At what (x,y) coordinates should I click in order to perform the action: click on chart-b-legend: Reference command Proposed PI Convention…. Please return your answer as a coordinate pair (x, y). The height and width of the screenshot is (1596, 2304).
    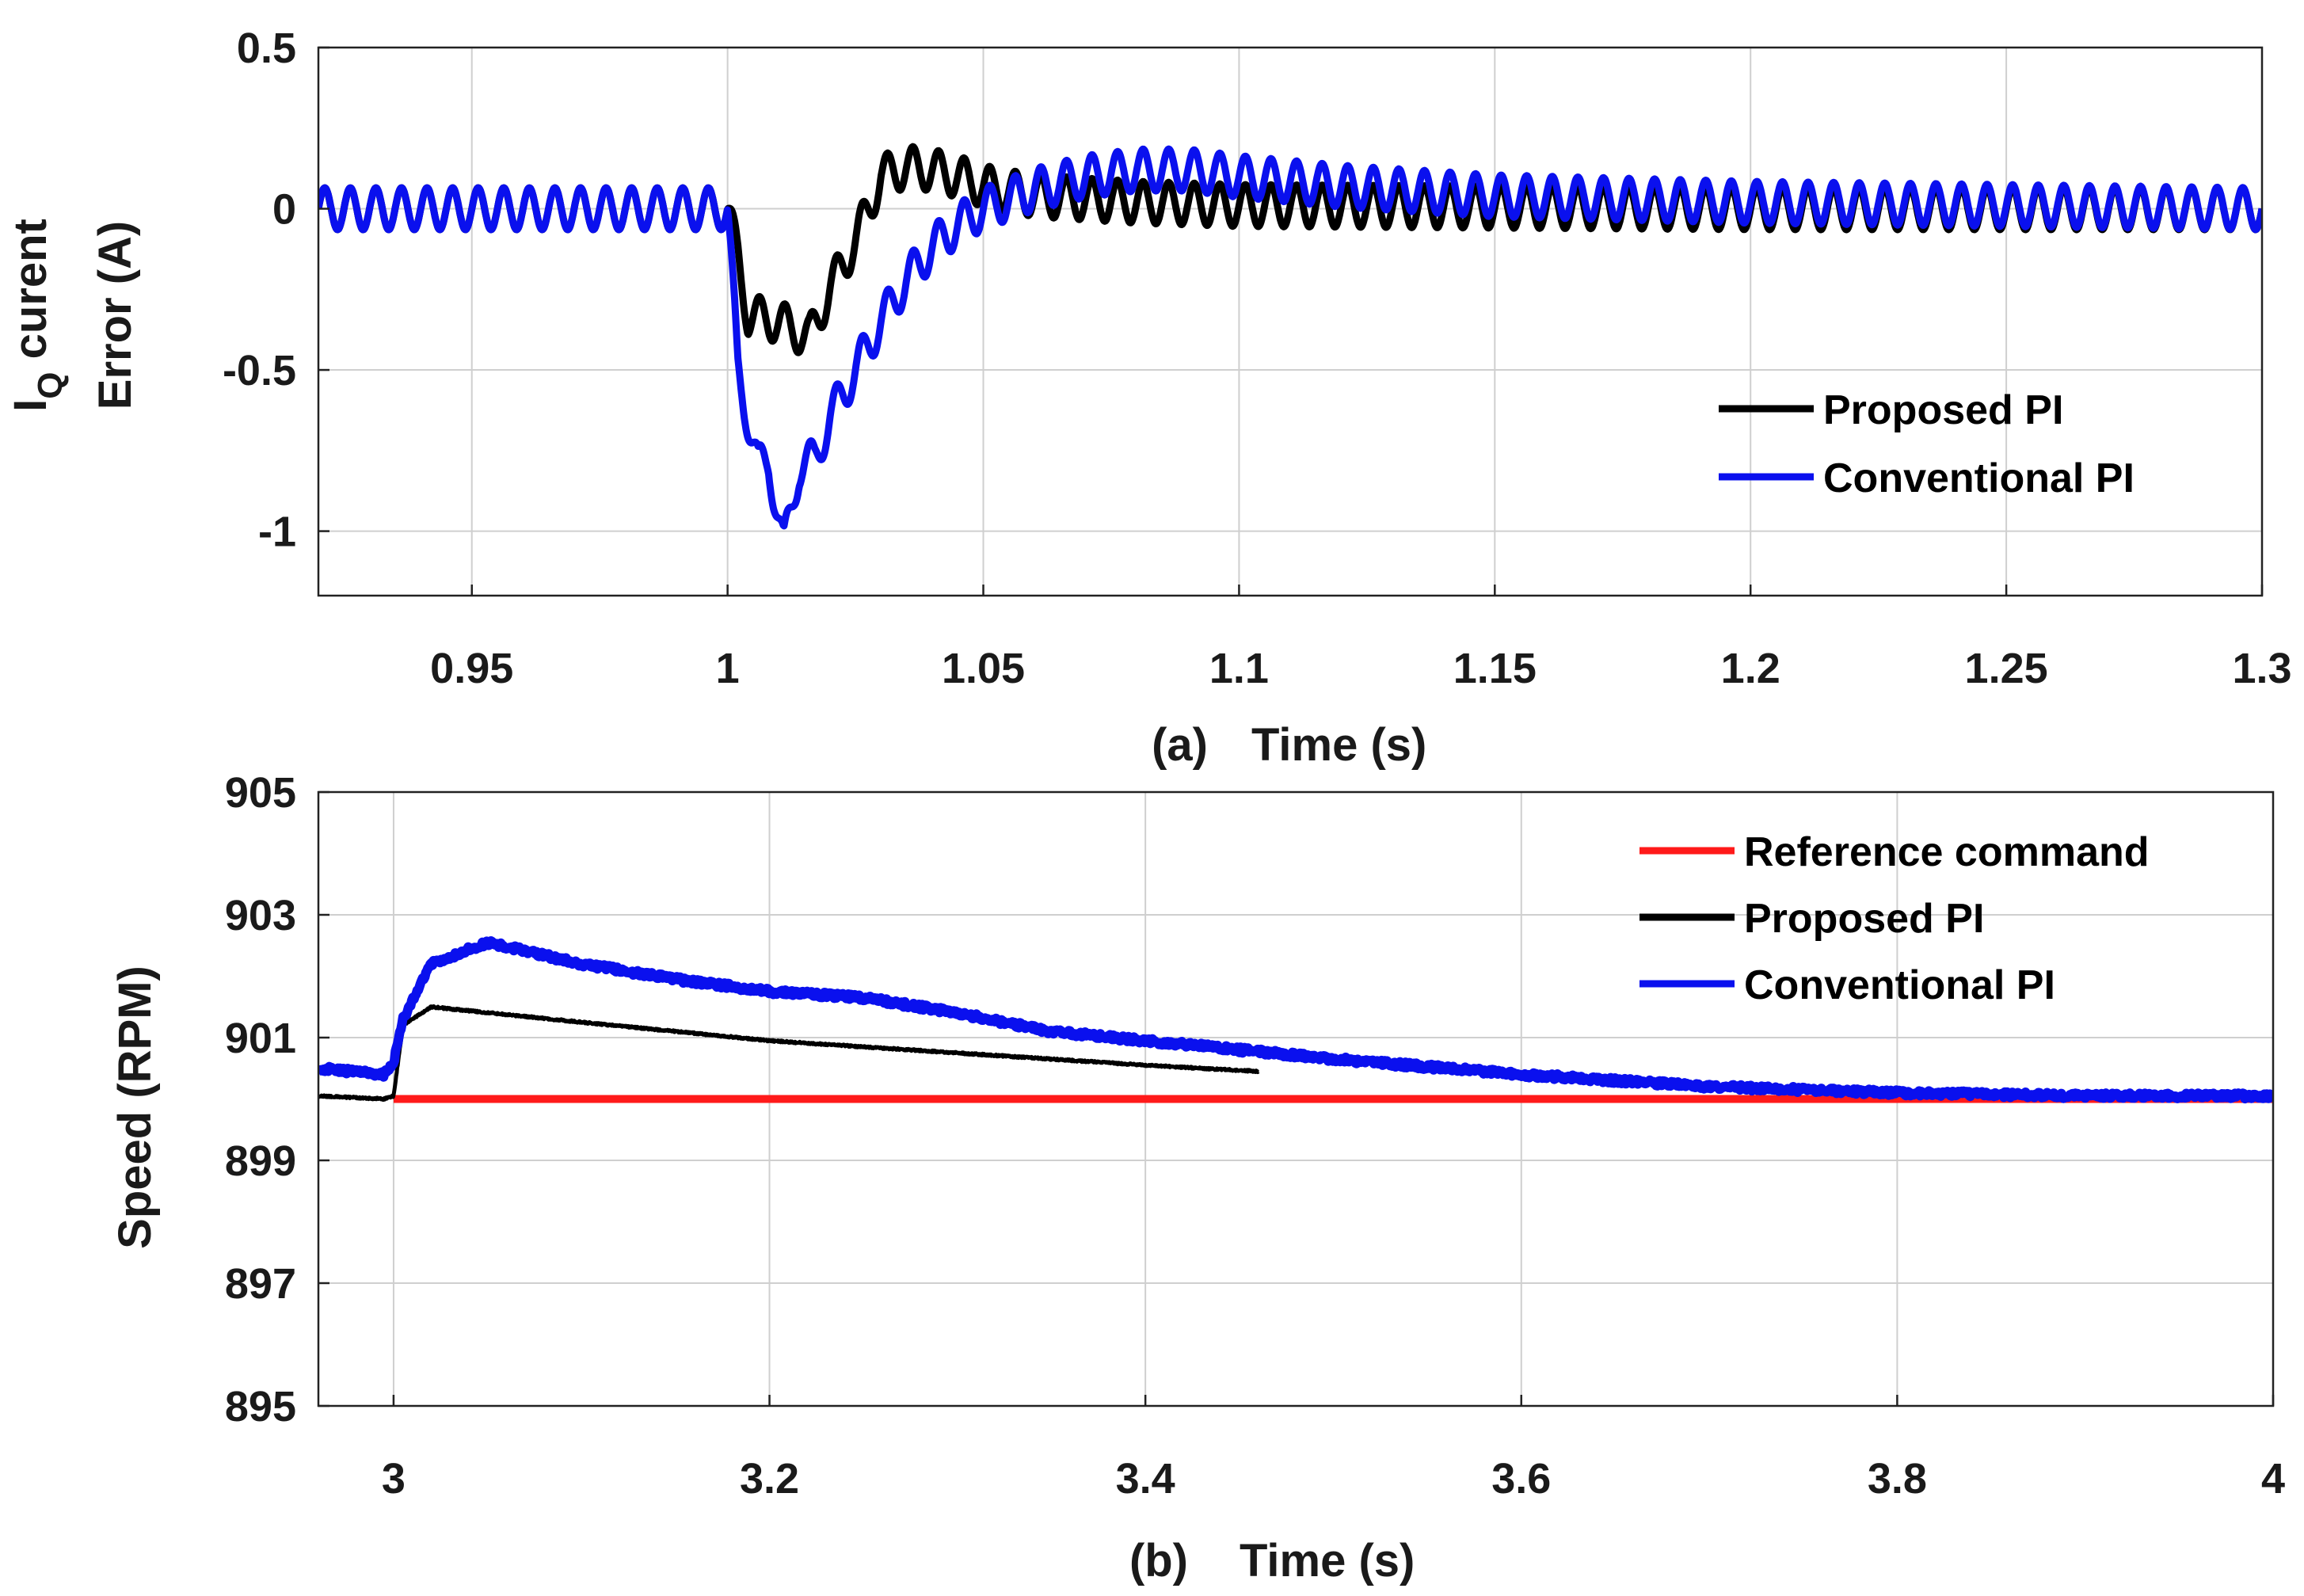
    Looking at the image, I should click on (1894, 918).